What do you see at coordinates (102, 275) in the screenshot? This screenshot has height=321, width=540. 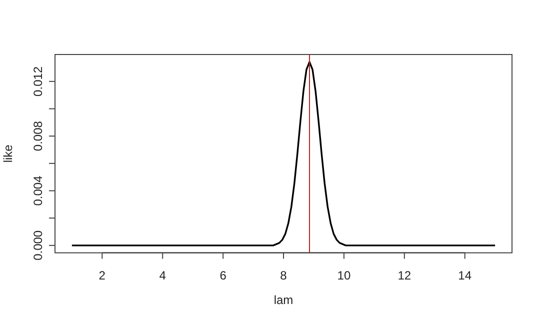 I see `x-tick-label: 2` at bounding box center [102, 275].